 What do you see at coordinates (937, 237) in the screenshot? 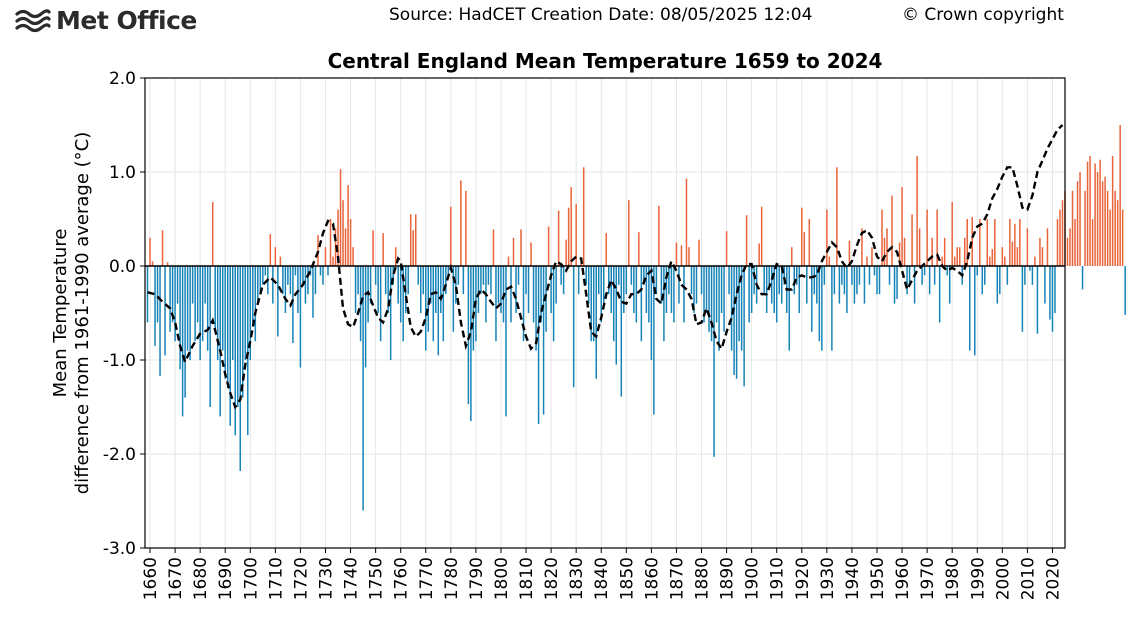
I see `bar-1974` at bounding box center [937, 237].